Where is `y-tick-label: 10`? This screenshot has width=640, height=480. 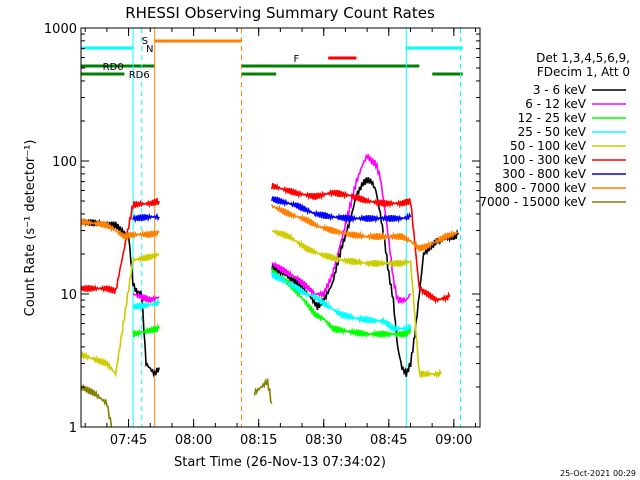
y-tick-label: 10 is located at coordinates (68, 295).